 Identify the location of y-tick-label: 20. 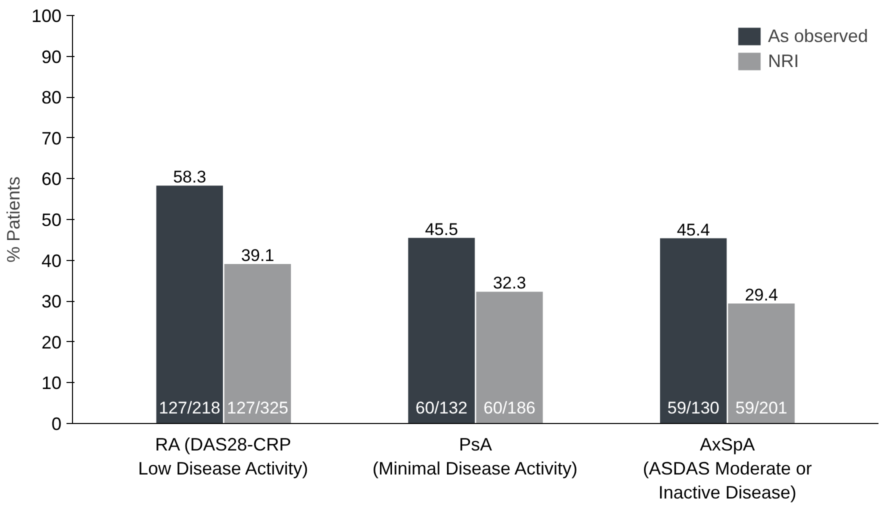
(51, 342).